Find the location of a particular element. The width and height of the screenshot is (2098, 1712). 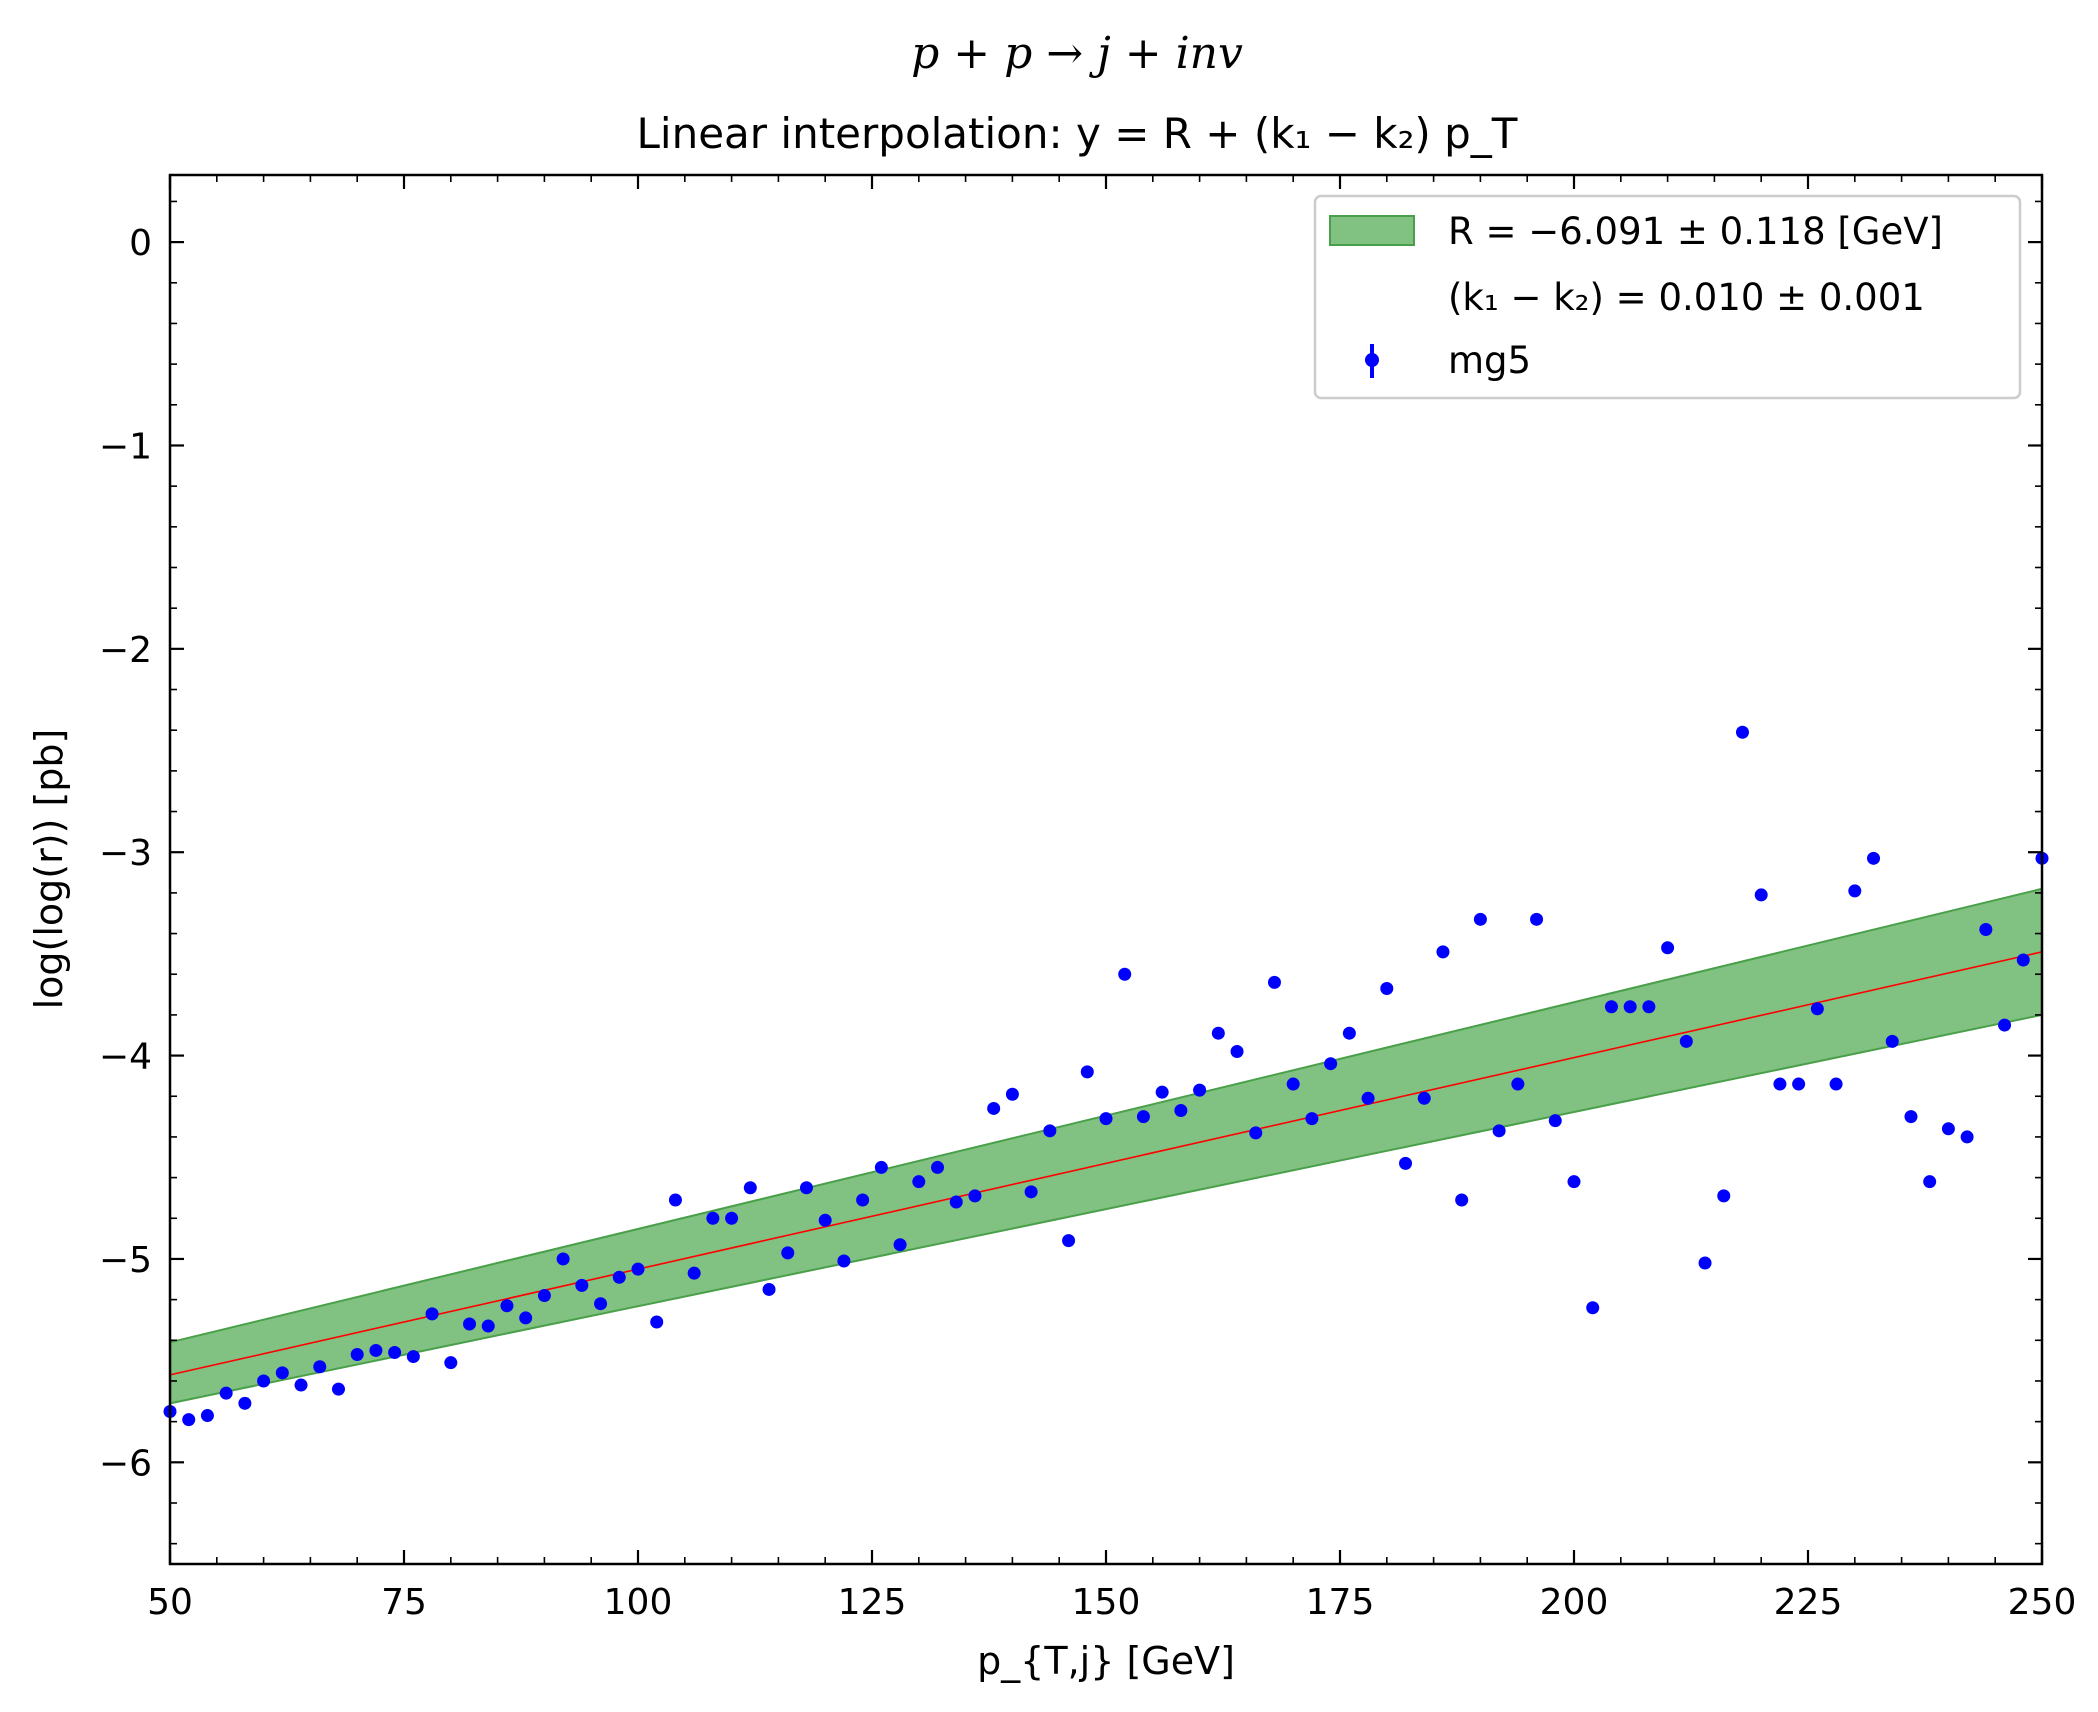

legend-label-mg5: mg5 is located at coordinates (1489, 360).